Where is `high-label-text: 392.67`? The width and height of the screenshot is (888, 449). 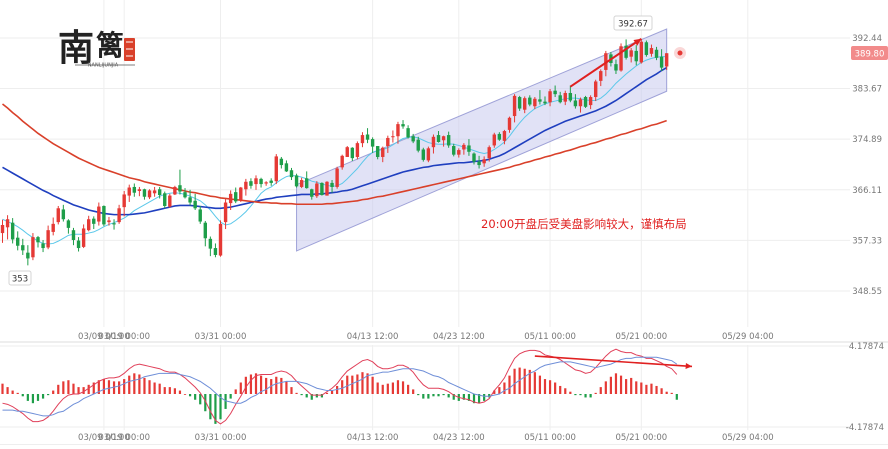 high-label-text: 392.67 is located at coordinates (633, 25).